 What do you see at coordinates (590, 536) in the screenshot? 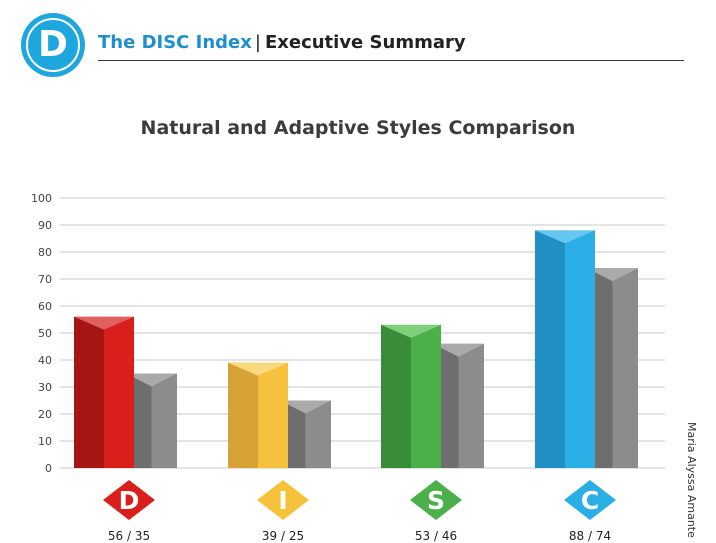
I see `category-value-label: 88 / 74` at bounding box center [590, 536].